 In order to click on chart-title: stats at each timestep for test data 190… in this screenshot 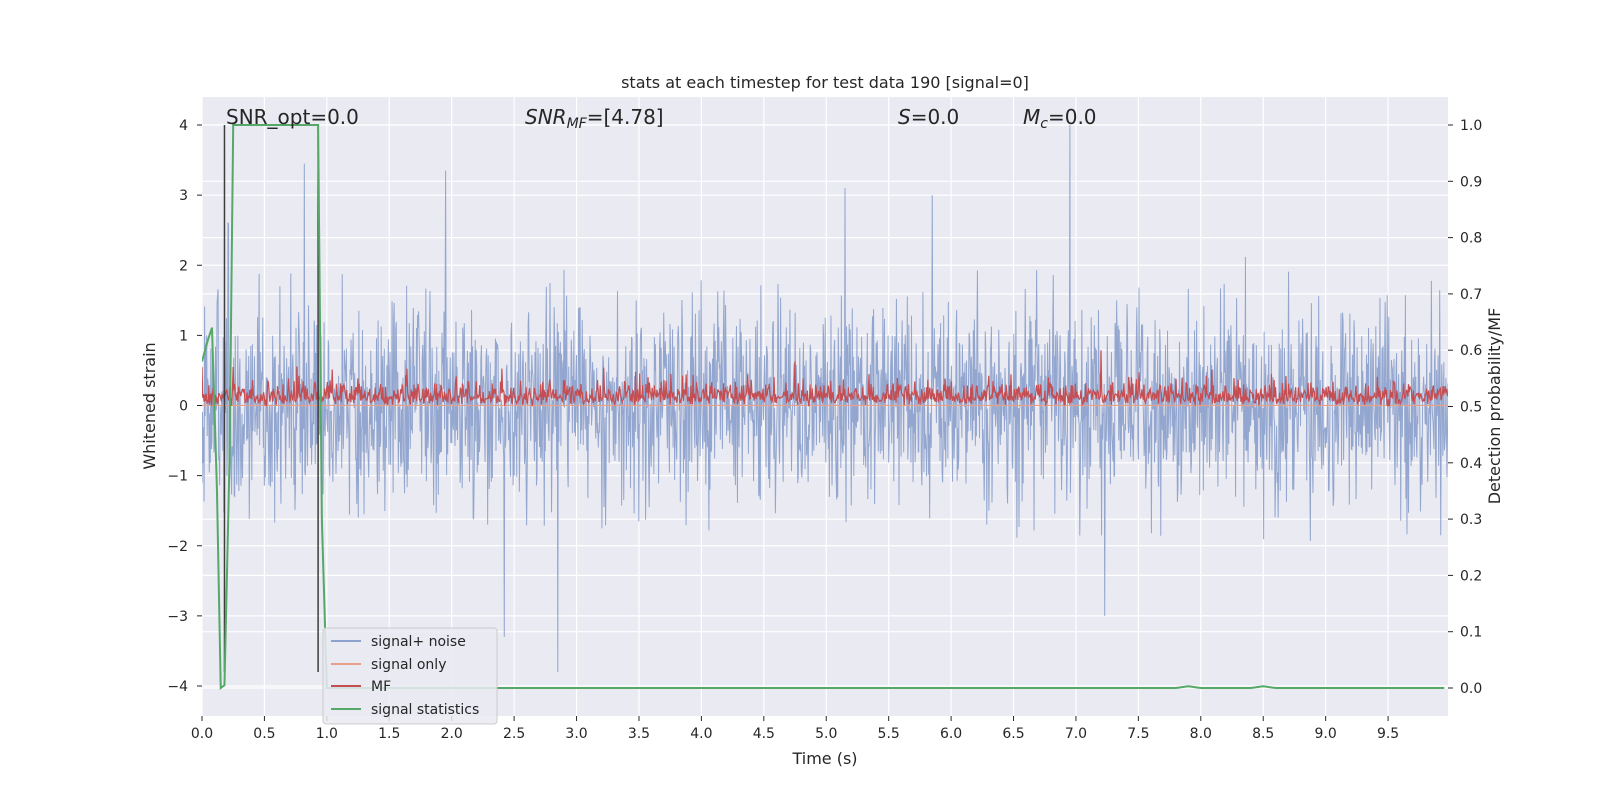, I will do `click(825, 82)`.